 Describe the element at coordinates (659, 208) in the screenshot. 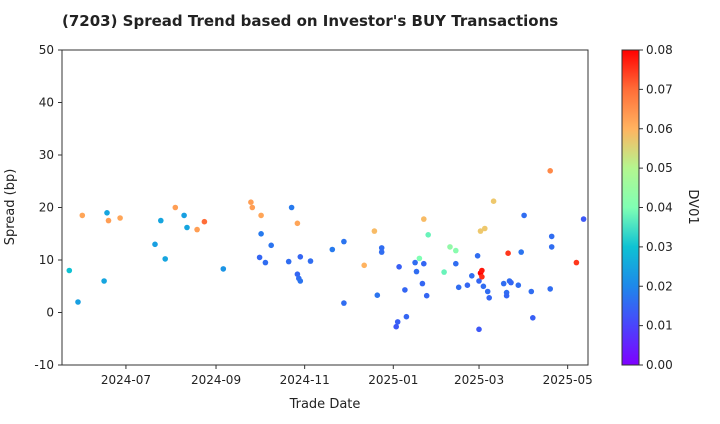

I see `colorbar-tick-label: 0.04` at that location.